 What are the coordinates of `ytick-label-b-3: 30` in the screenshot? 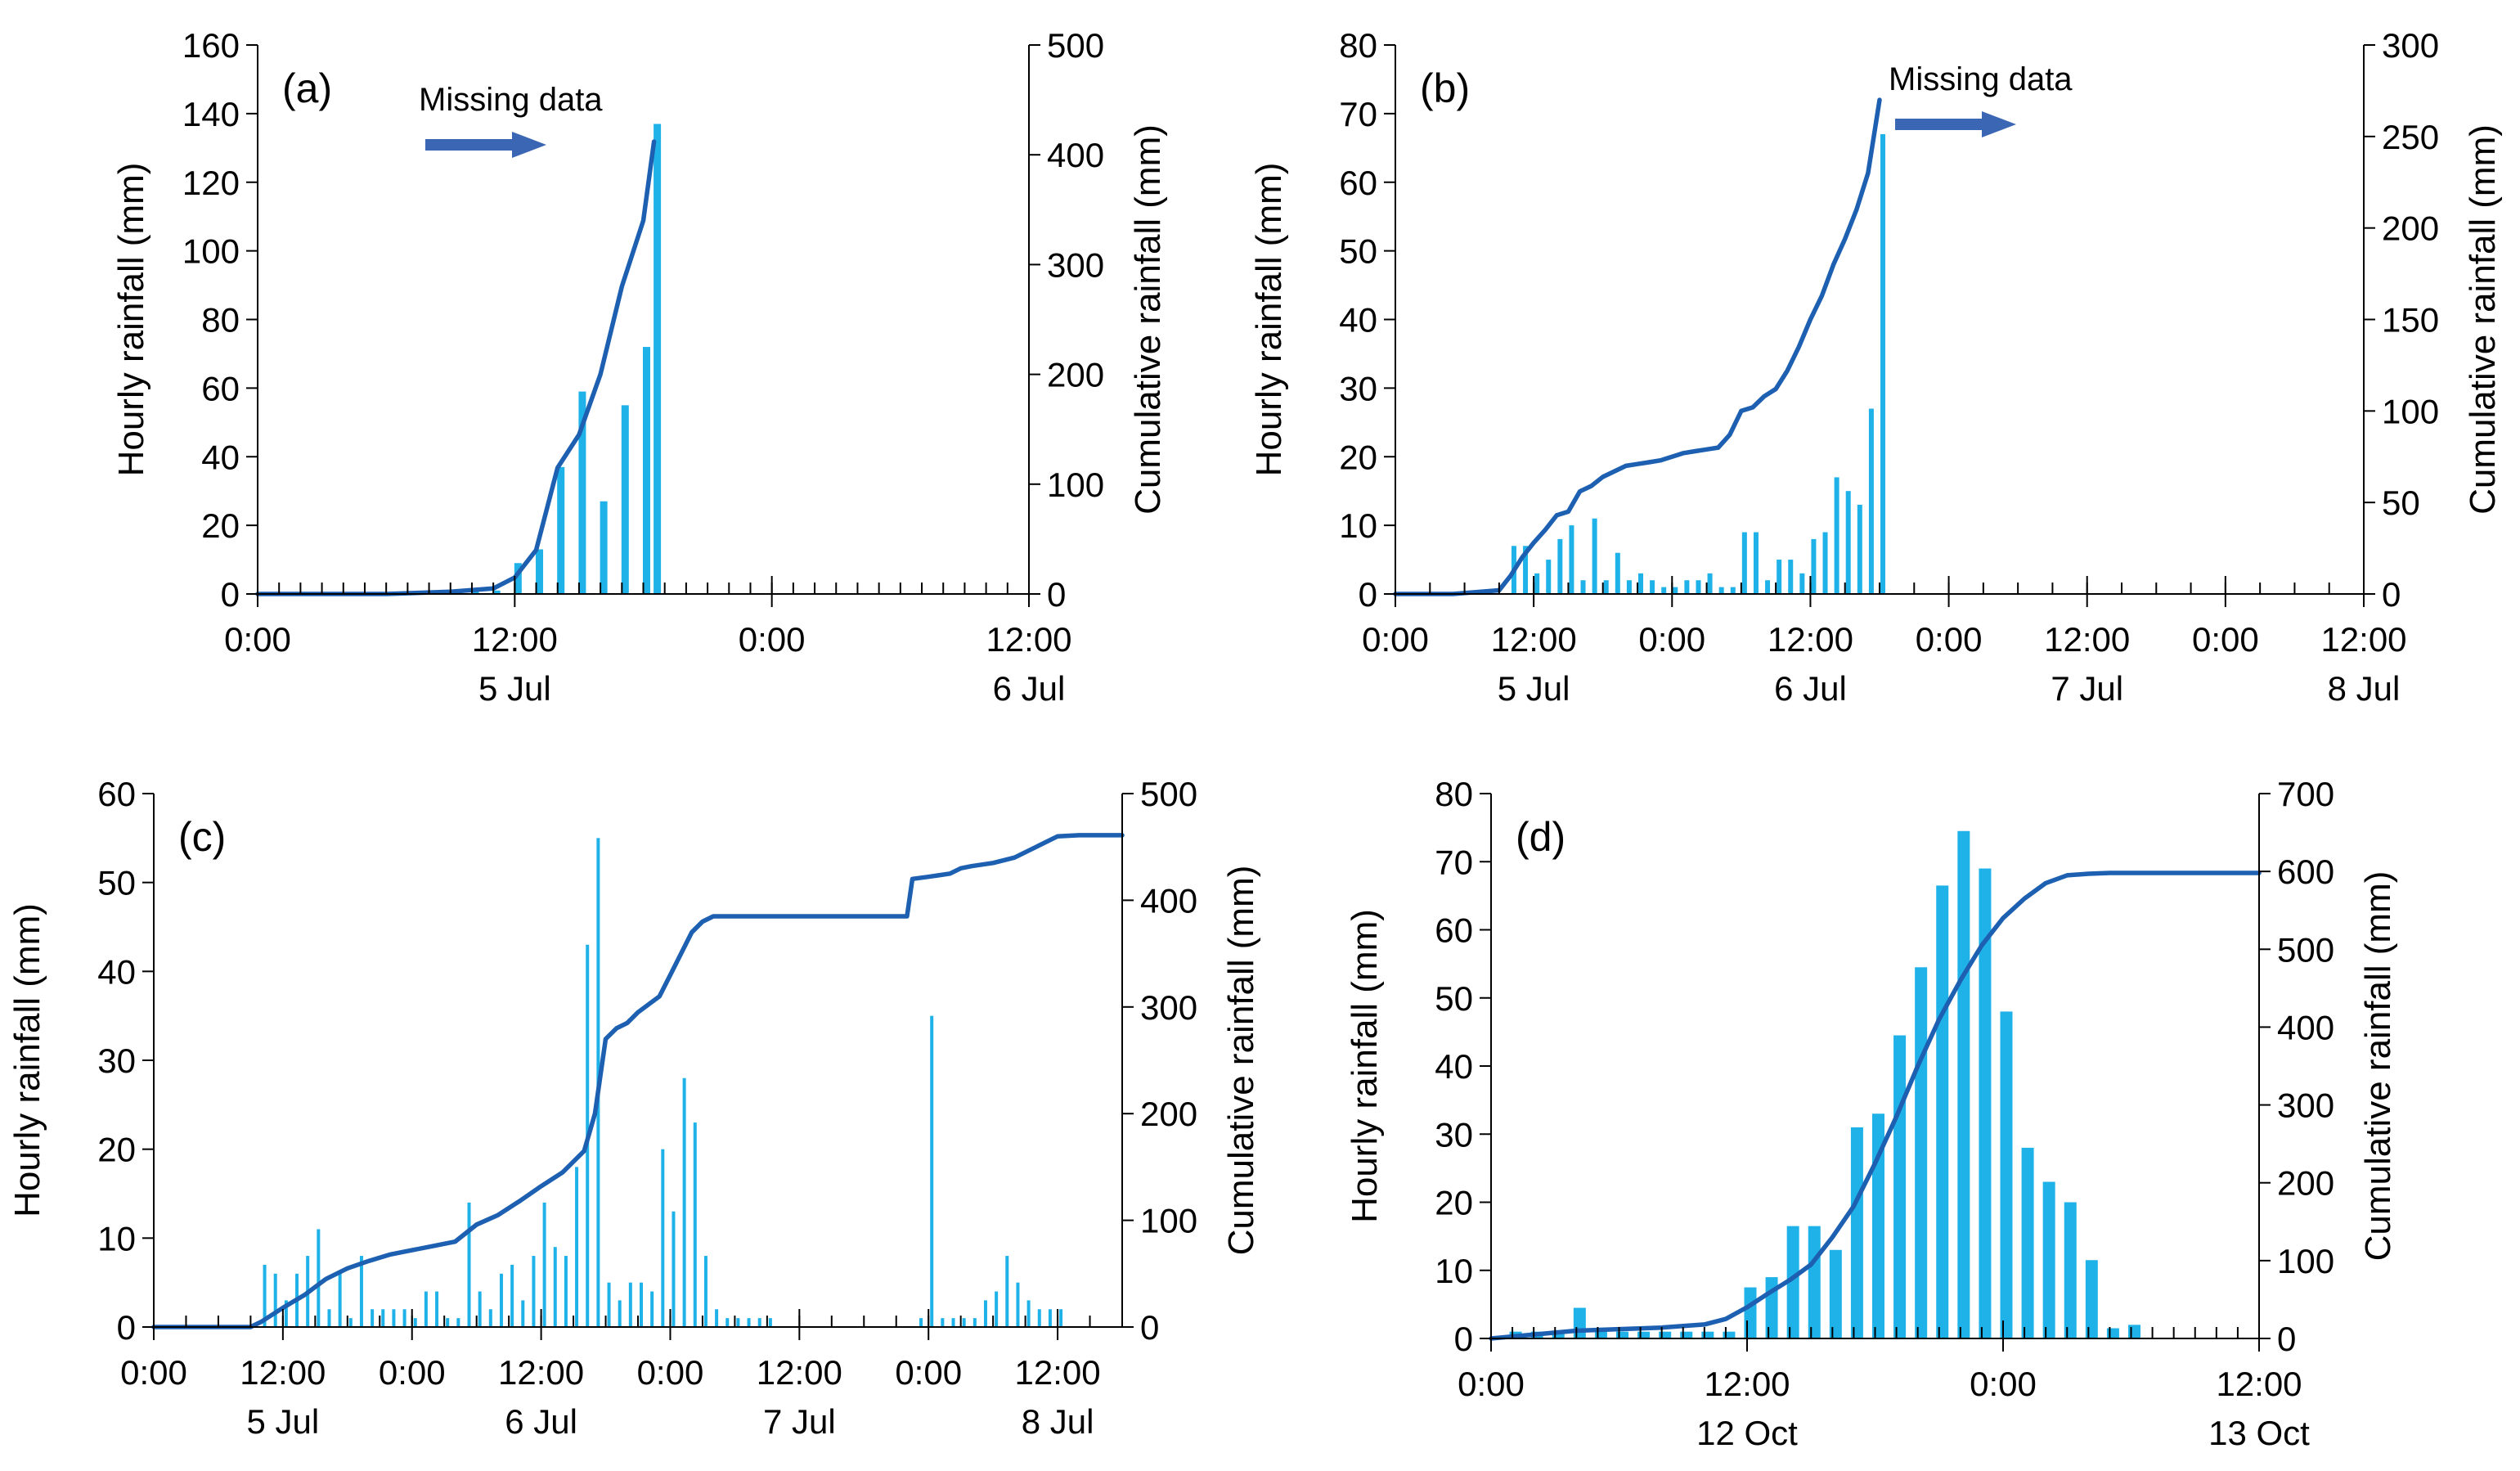 It's located at (1358, 388).